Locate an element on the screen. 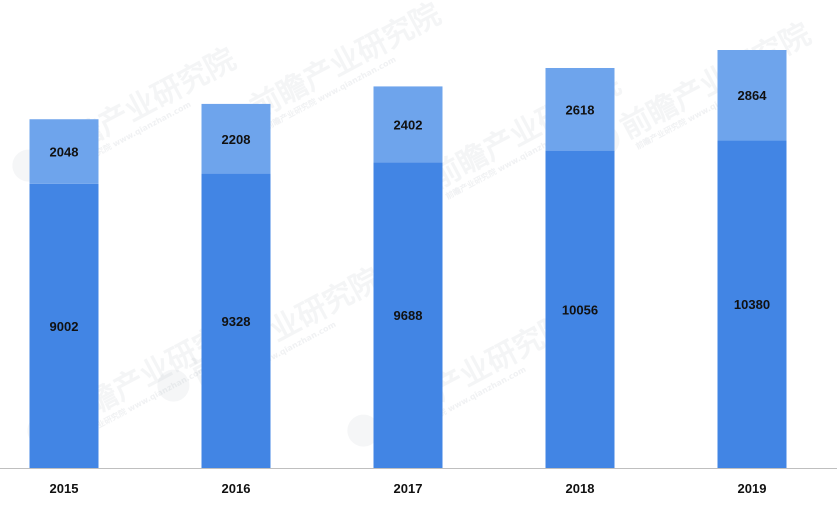 The image size is (837, 506). data-label-2019-series-2: 2864 is located at coordinates (753, 95).